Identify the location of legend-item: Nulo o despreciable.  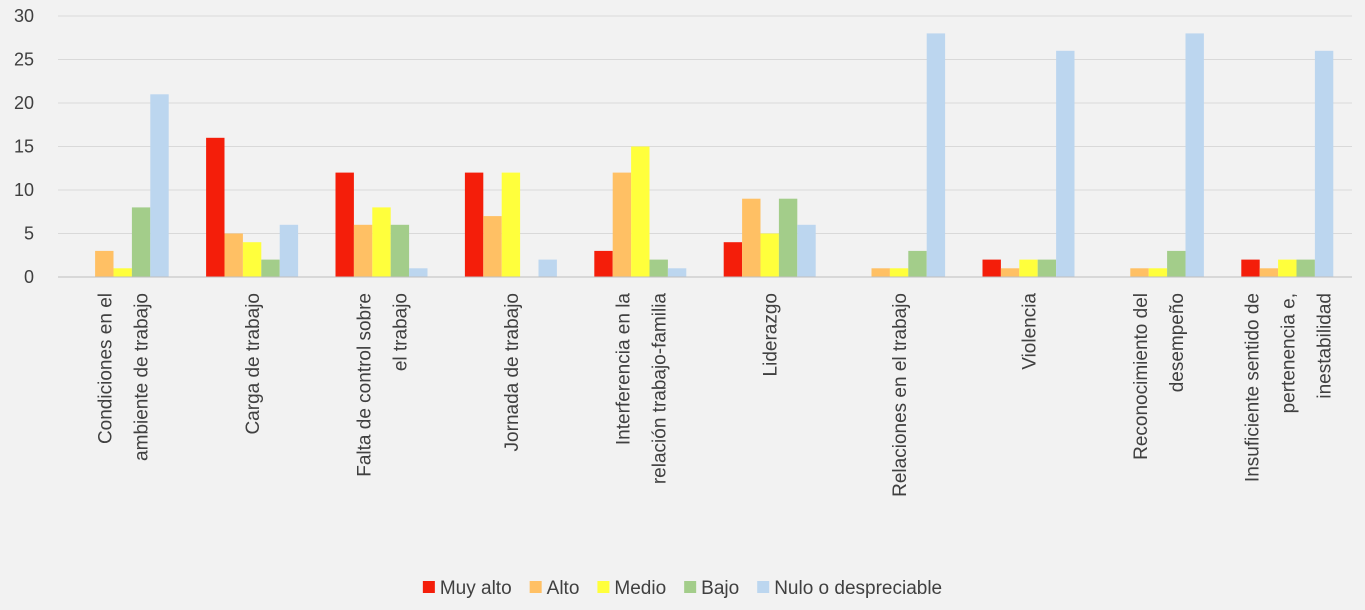
(849, 588).